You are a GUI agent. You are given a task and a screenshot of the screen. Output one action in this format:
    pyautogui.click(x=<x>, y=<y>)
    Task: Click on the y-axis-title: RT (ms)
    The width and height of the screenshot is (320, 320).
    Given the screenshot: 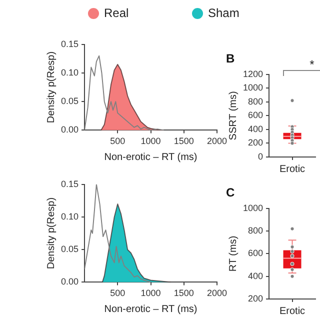 What is the action you would take?
    pyautogui.click(x=233, y=254)
    